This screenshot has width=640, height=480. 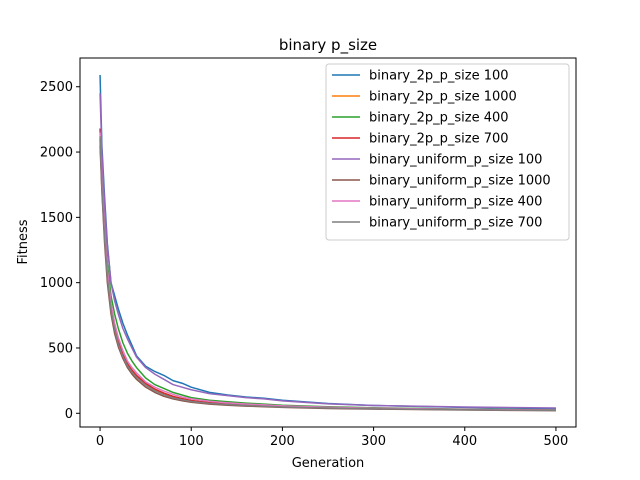 What do you see at coordinates (443, 97) in the screenshot?
I see `legend-label-2: binary_2p_p_size 1000` at bounding box center [443, 97].